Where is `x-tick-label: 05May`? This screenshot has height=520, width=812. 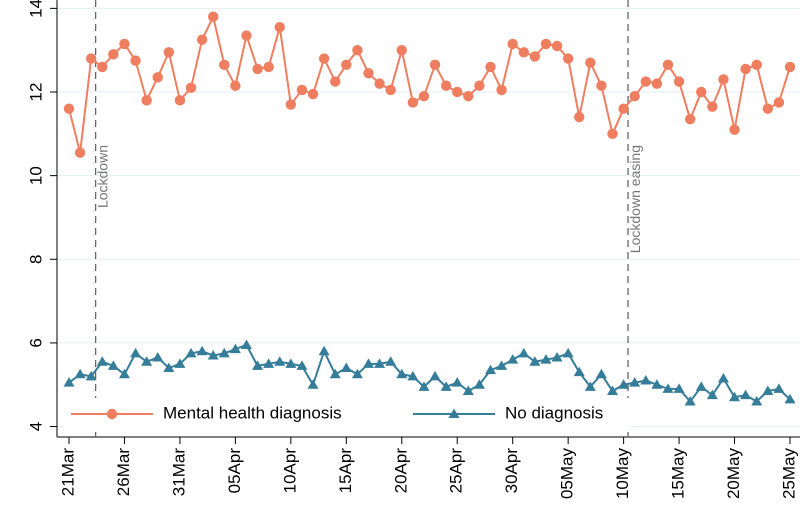 x-tick-label: 05May is located at coordinates (567, 474).